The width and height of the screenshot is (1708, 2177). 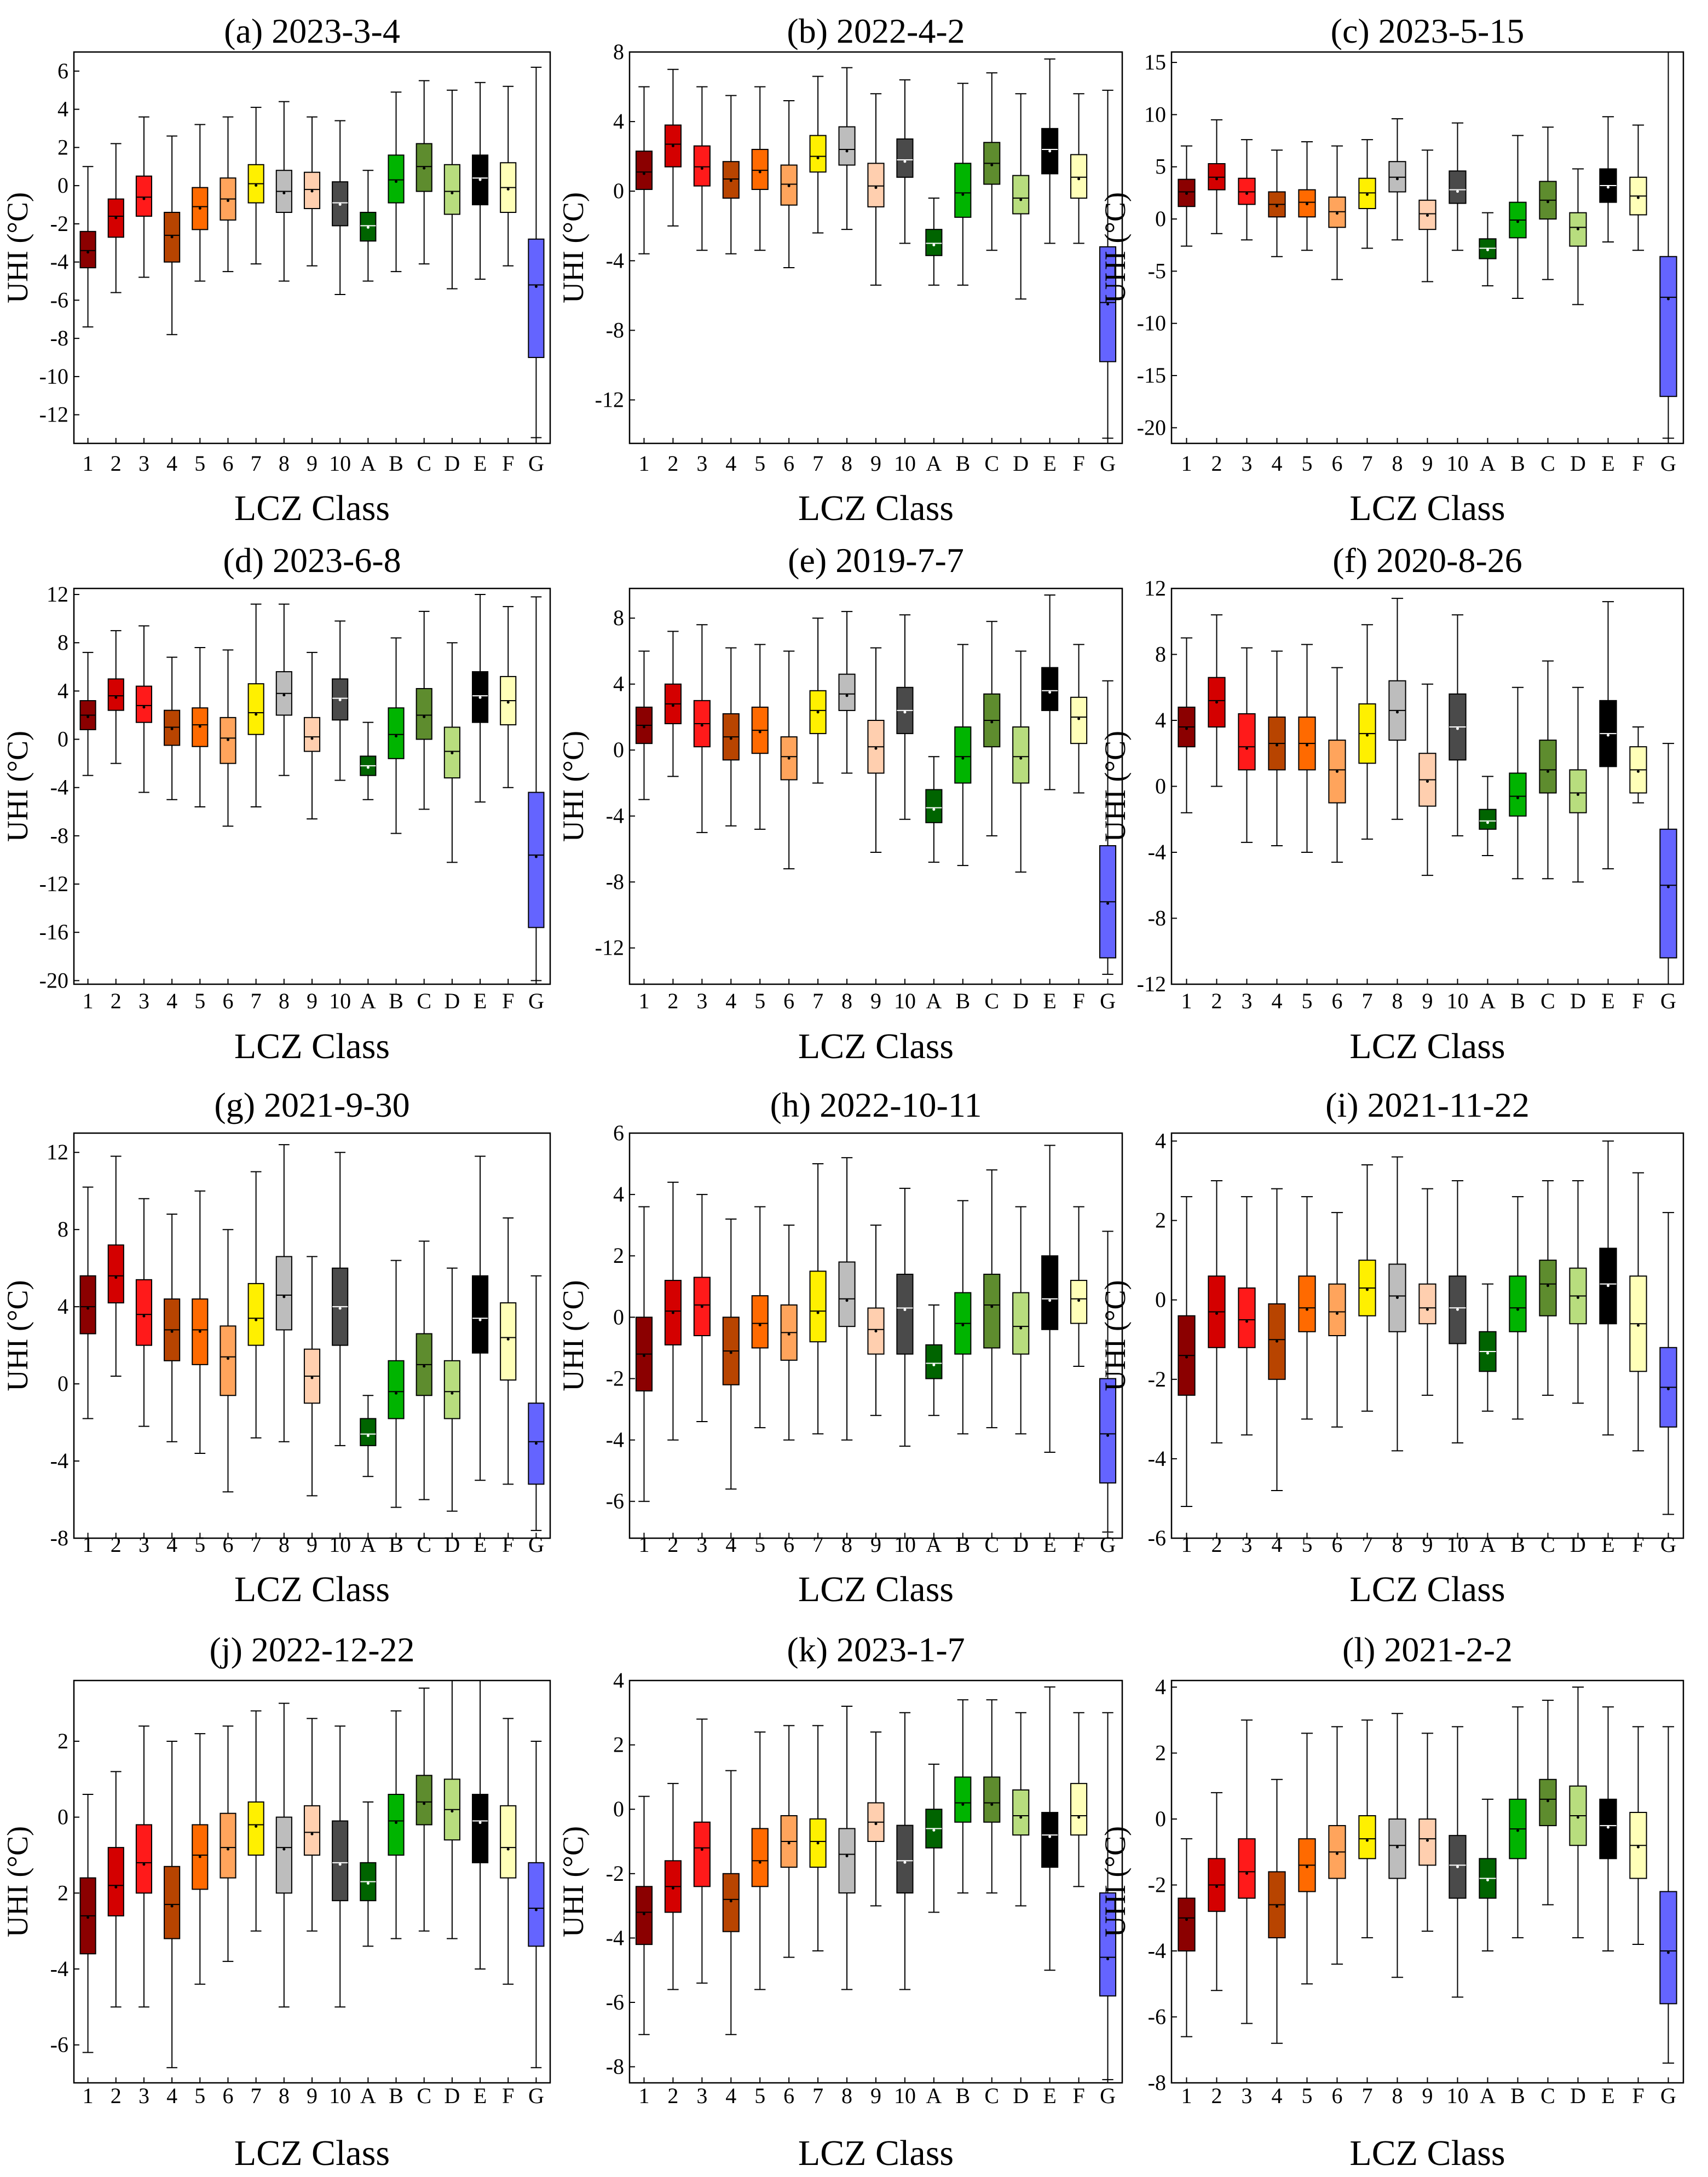 I want to click on x-tick-label: C, so click(x=992, y=2095).